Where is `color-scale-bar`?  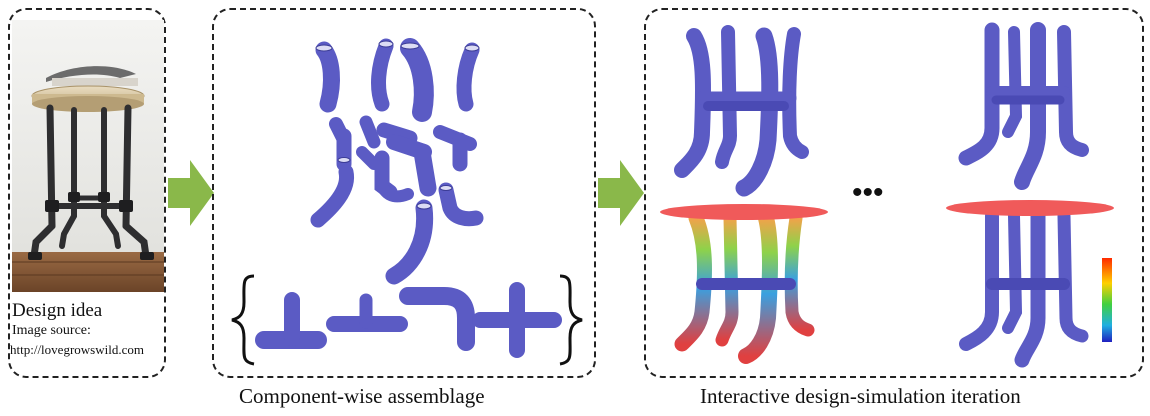
color-scale-bar is located at coordinates (1107, 300).